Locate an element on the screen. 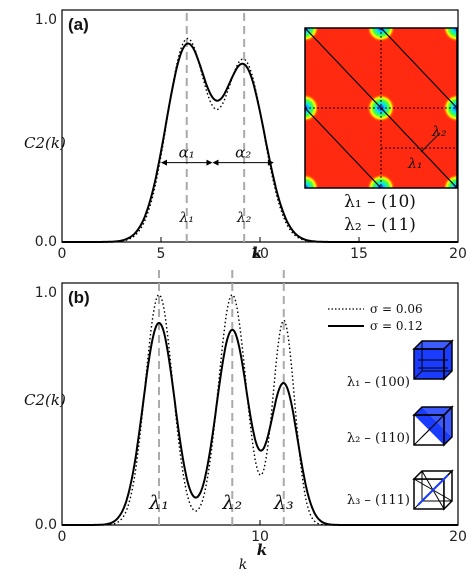 The image size is (471, 572). legend-label-sigma-006: σ = 0.06 is located at coordinates (396, 309).